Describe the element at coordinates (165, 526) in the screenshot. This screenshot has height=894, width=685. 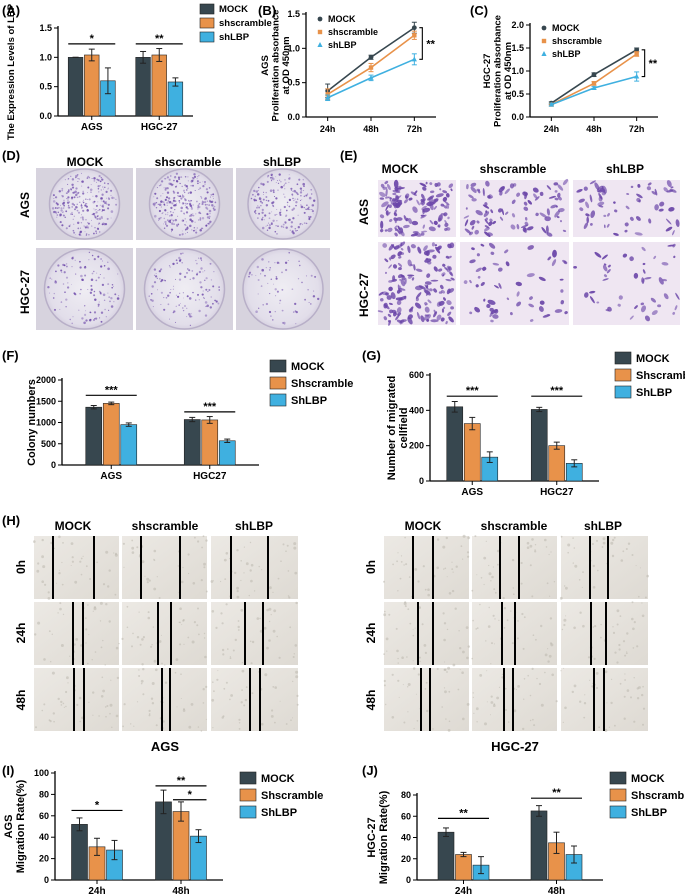
I see `scratch-left-col-shscramble: shscramble` at that location.